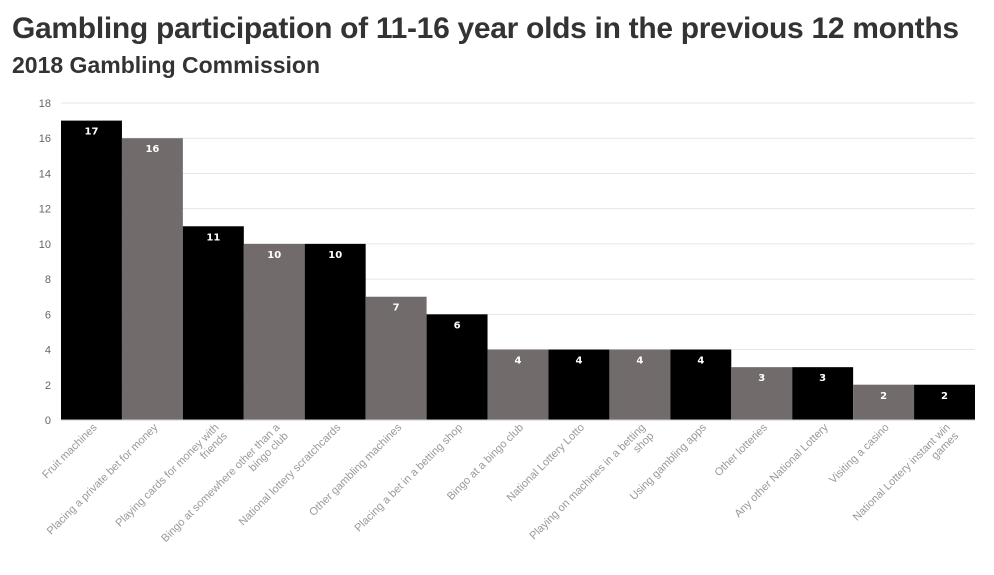 This screenshot has width=994, height=575. I want to click on x-category-label-line: Placing a bet in a betting shop, so click(408, 478).